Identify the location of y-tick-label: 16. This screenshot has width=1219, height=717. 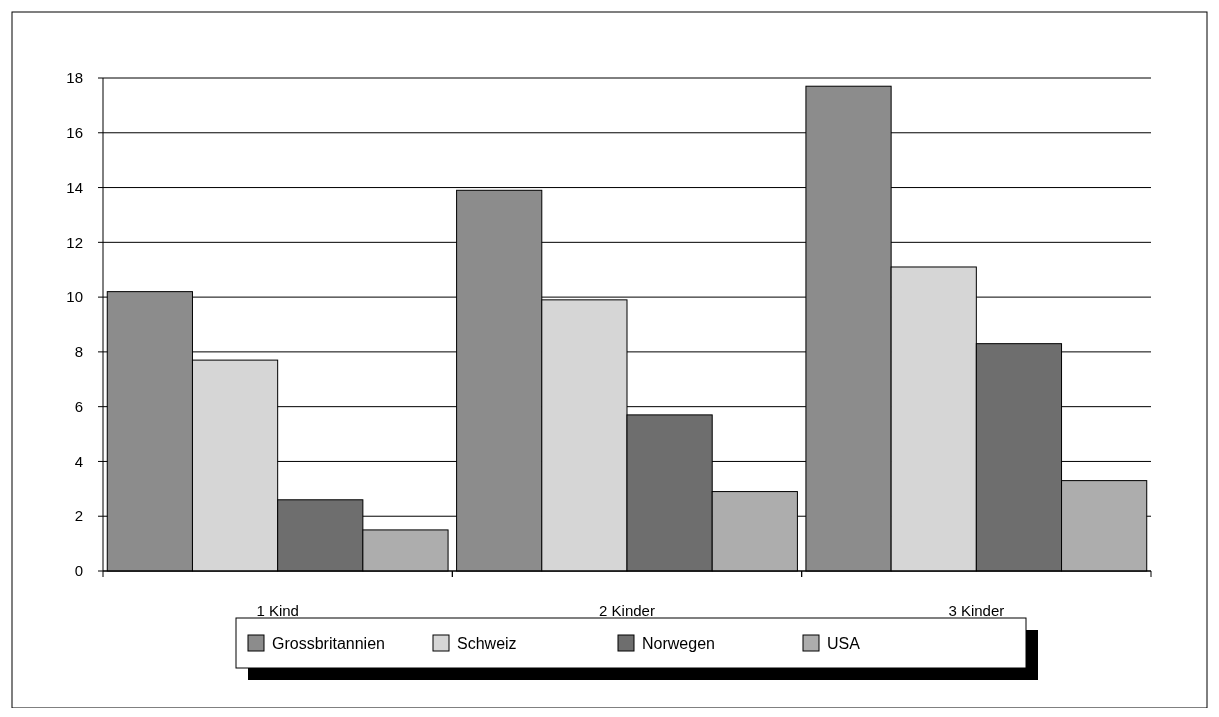
(74, 133).